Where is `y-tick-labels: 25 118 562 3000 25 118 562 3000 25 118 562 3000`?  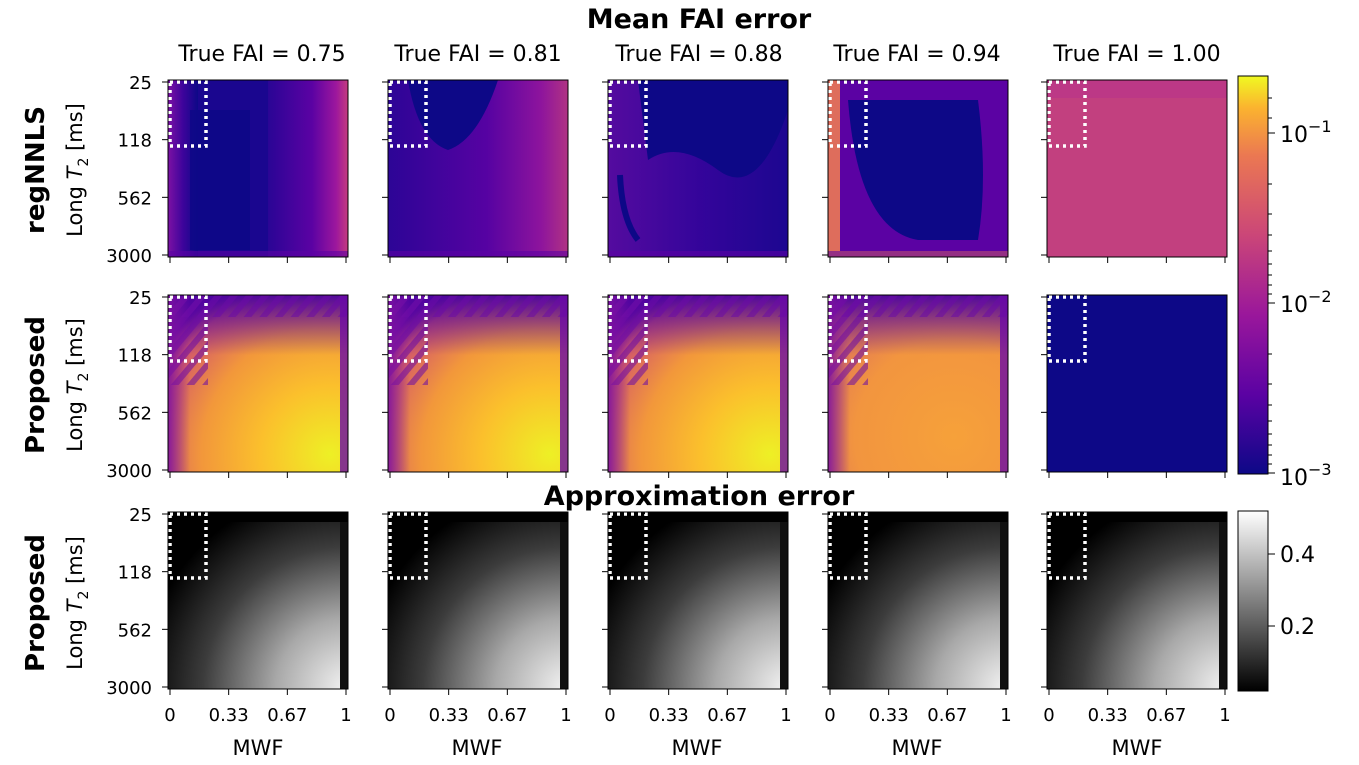
y-tick-labels: 25 118 562 3000 25 118 562 3000 25 118 562 3000 is located at coordinates (129, 386).